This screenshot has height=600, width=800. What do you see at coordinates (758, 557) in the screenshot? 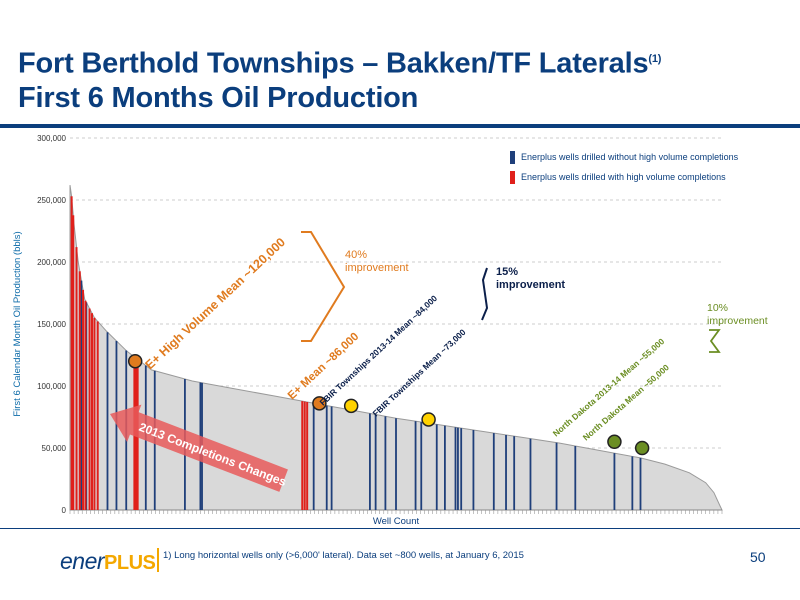
I see `page-number: 50` at bounding box center [758, 557].